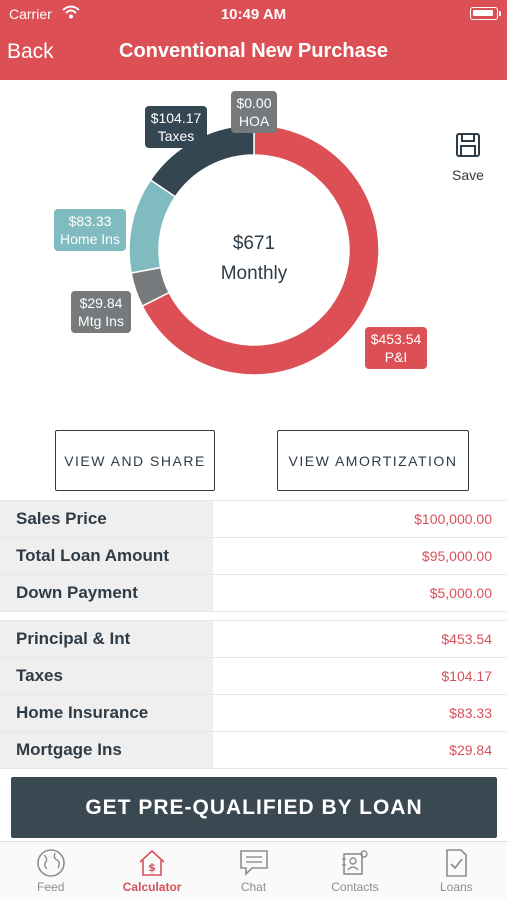 The width and height of the screenshot is (507, 900). Describe the element at coordinates (354, 862) in the screenshot. I see `contacts-icon` at that location.